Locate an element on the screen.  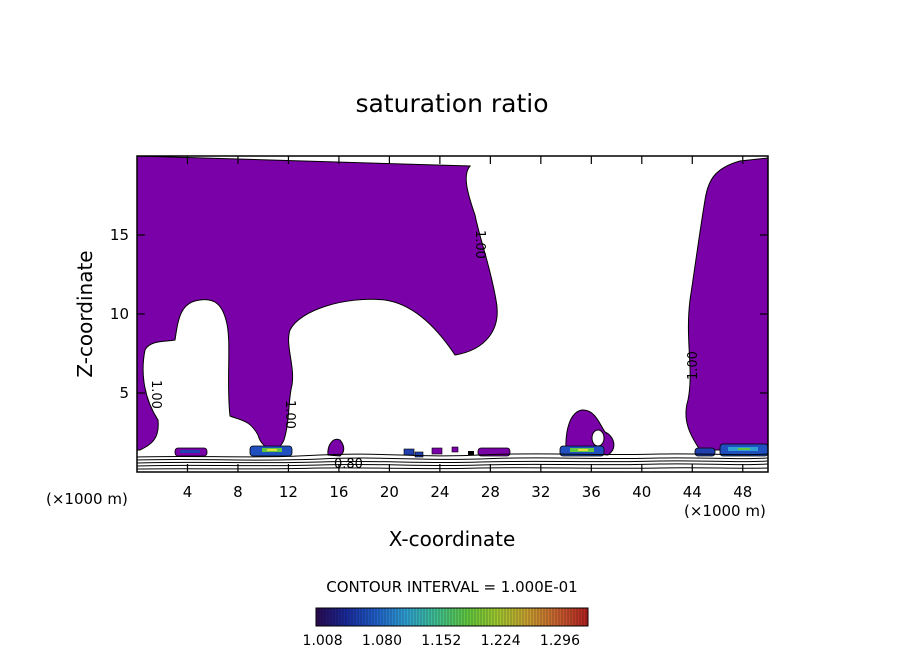
saturated-region-right is located at coordinates (726, 304).